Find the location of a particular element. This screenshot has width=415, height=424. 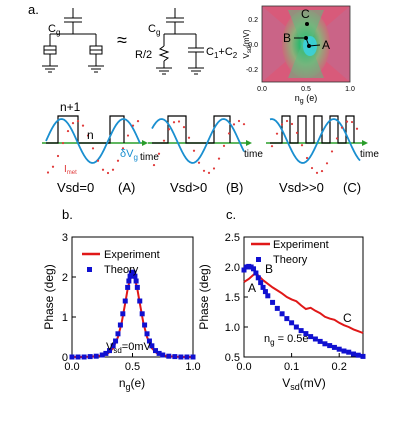

panel-b-legend: Experiment Theory is located at coordinates (121, 262).